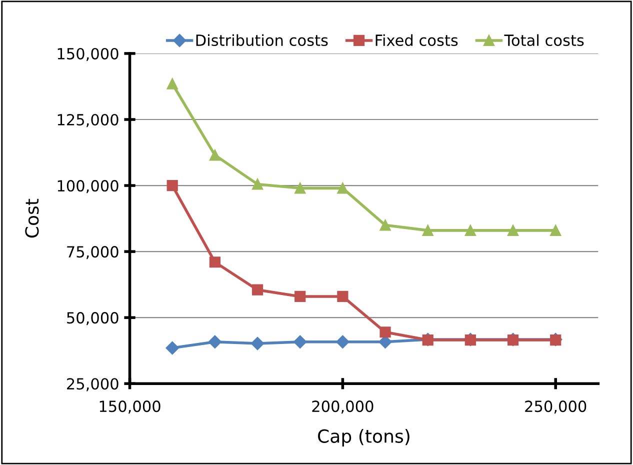  What do you see at coordinates (343, 407) in the screenshot?
I see `x-tick-label: 200,000` at bounding box center [343, 407].